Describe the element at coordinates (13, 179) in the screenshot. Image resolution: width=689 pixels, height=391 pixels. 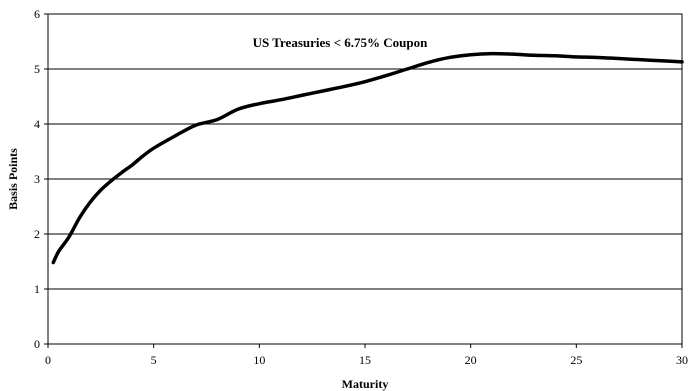
I see `y-axis-title: Basis Points` at that location.